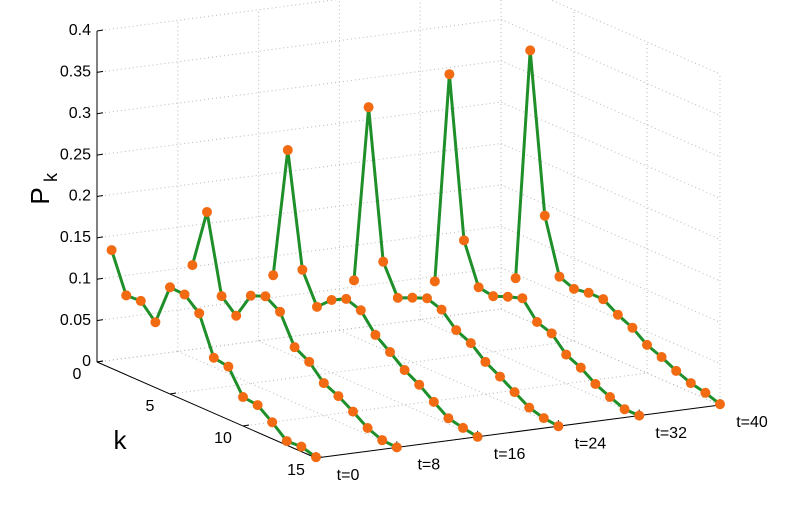 The height and width of the screenshot is (514, 789). I want to click on x-tick-label: 5, so click(150, 406).